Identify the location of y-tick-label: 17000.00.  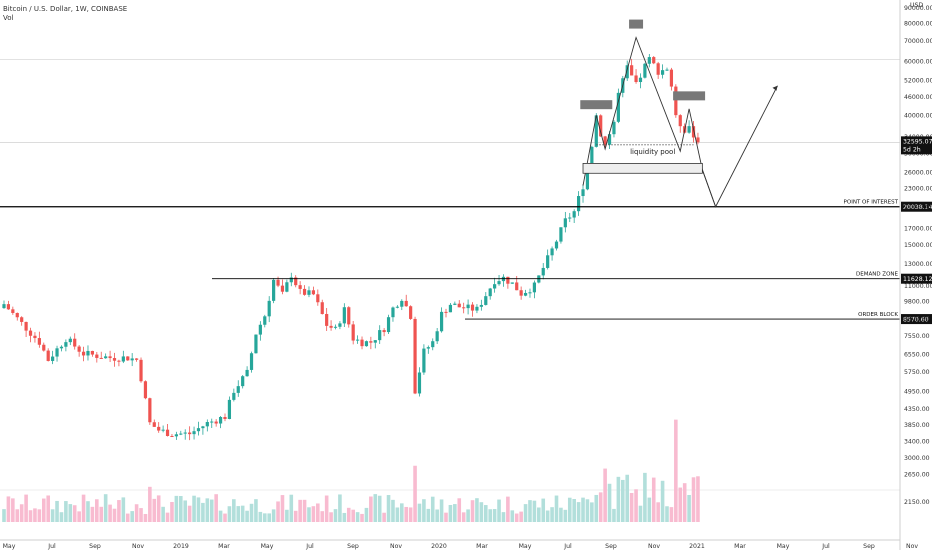
(918, 228).